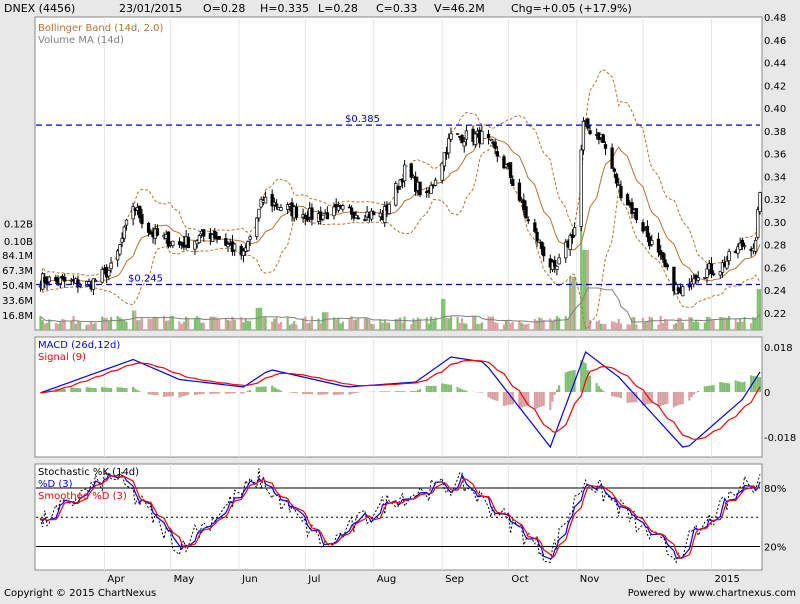 Image resolution: width=800 pixels, height=604 pixels. Describe the element at coordinates (249, 579) in the screenshot. I see `x-tick-label: Jun` at that location.